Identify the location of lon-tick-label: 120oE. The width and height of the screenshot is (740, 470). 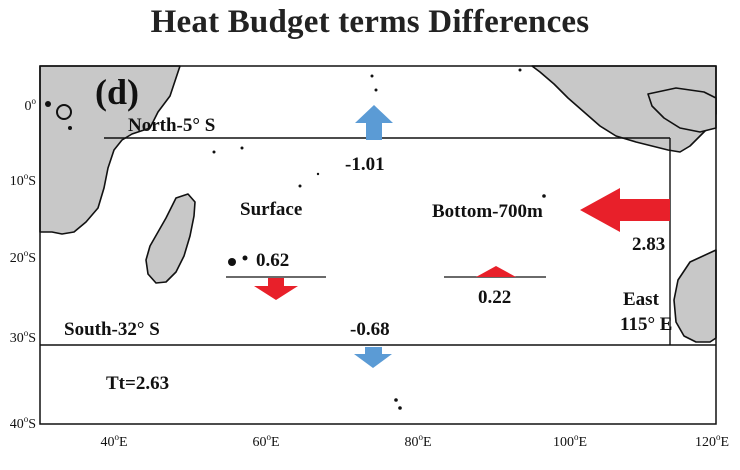
(712, 441).